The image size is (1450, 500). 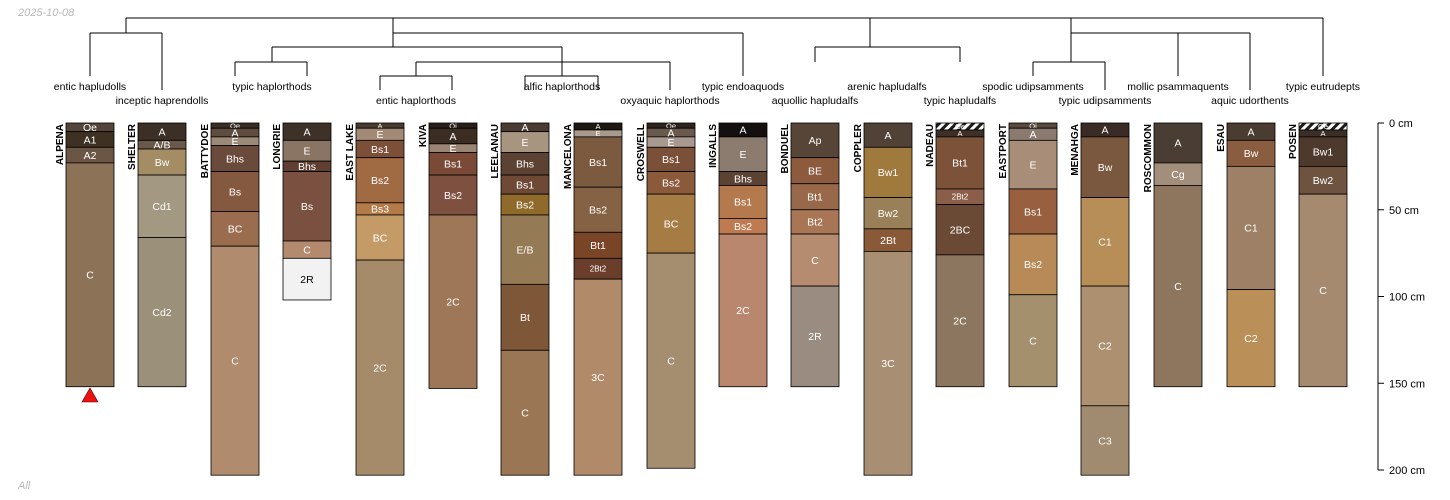 I want to click on horizon-shelter-cd2: Cd2, so click(x=162, y=312).